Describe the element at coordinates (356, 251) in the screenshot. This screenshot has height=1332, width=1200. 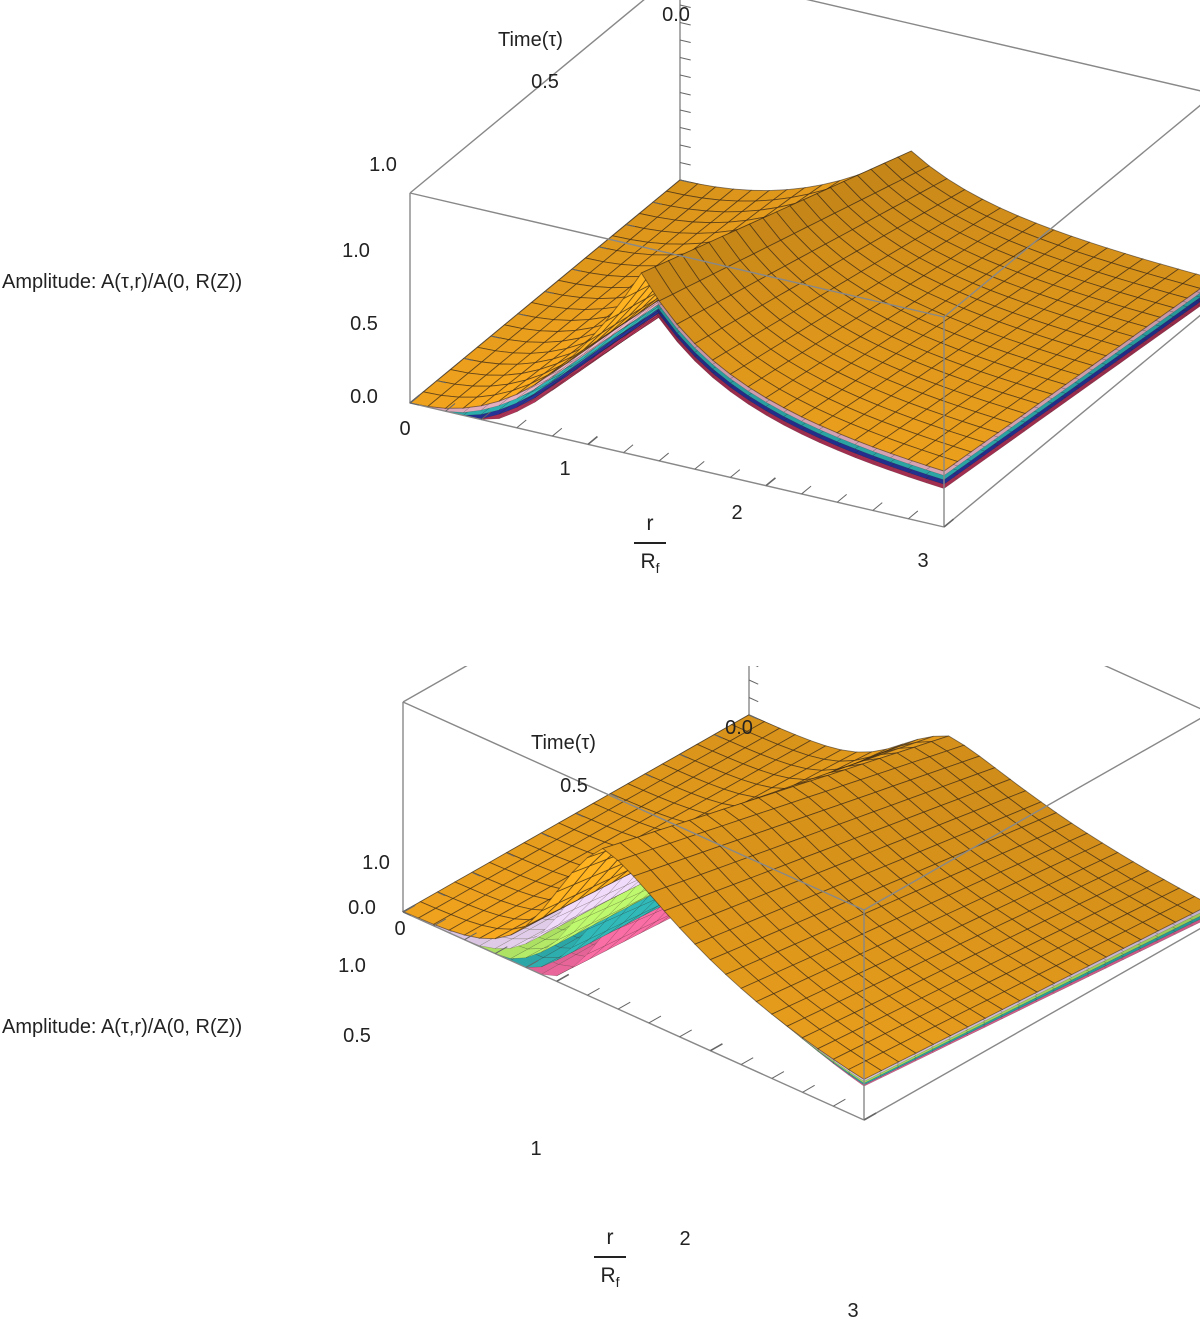
I see `amplitude-tick-1: 1.0` at that location.